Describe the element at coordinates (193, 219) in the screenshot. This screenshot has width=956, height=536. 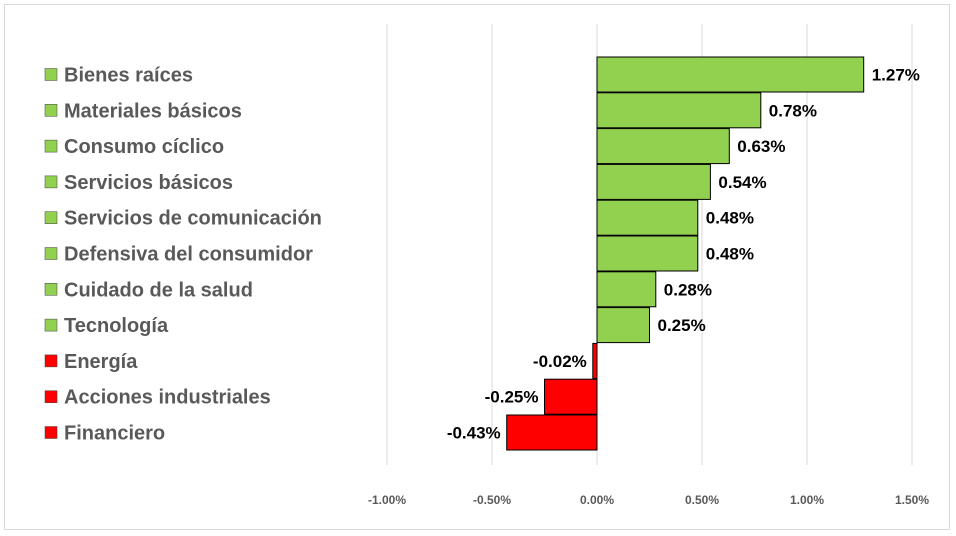
I see `category-label: Servicios de comunicación` at that location.